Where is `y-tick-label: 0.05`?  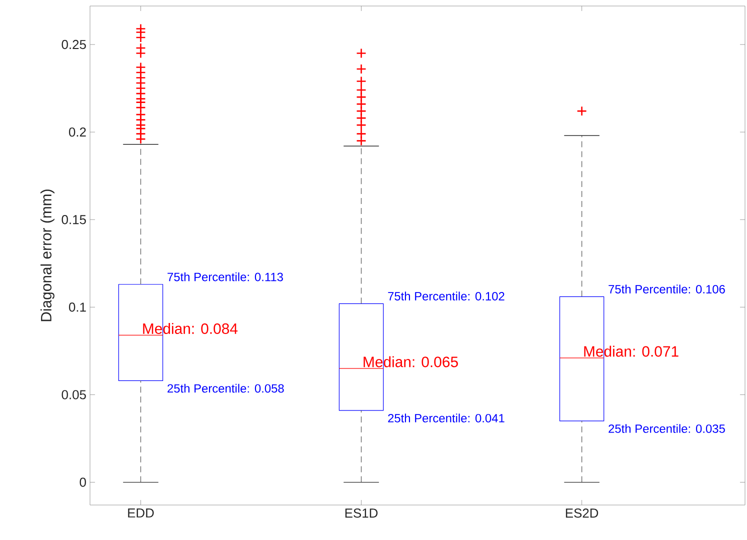 y-tick-label: 0.05 is located at coordinates (74, 395).